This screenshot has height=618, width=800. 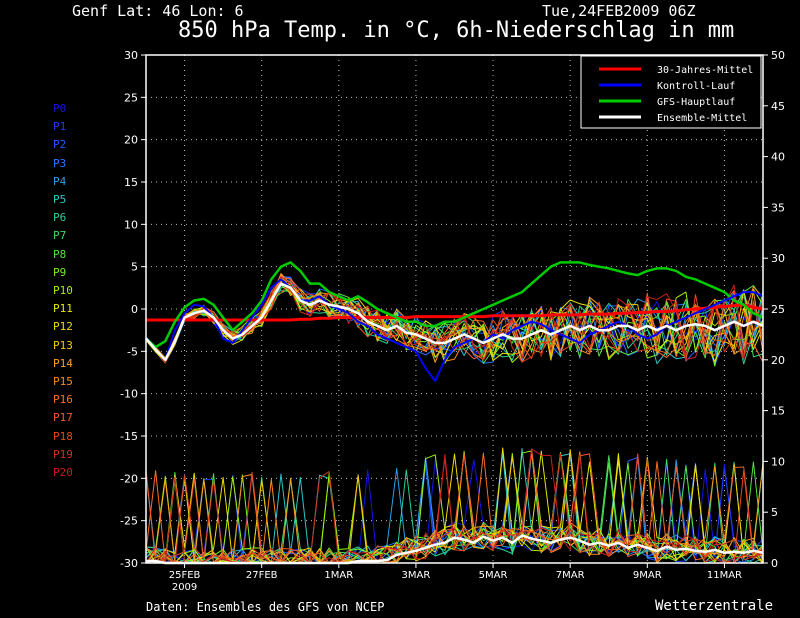 I want to click on ensemble-mean-line, so click(x=454, y=322).